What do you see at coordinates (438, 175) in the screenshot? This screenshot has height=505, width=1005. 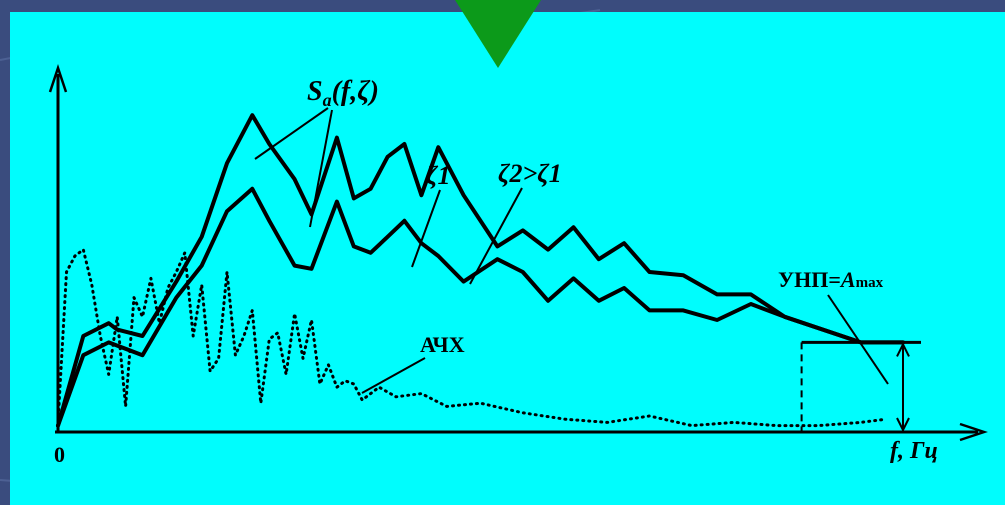 I see `zeta1-label: ζ1` at bounding box center [438, 175].